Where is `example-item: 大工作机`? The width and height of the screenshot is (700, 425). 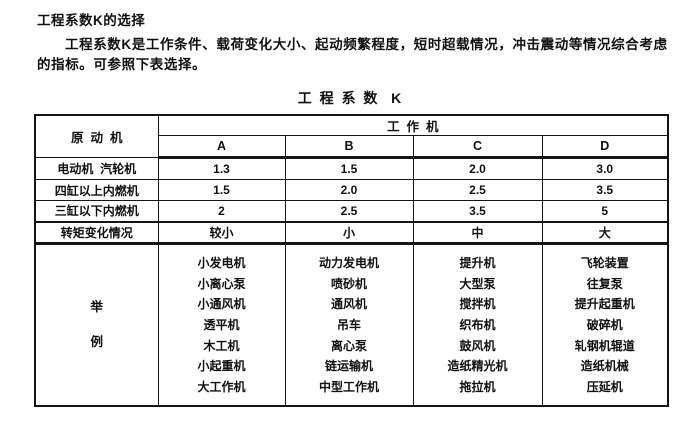
example-item: 大工作机 is located at coordinates (221, 387).